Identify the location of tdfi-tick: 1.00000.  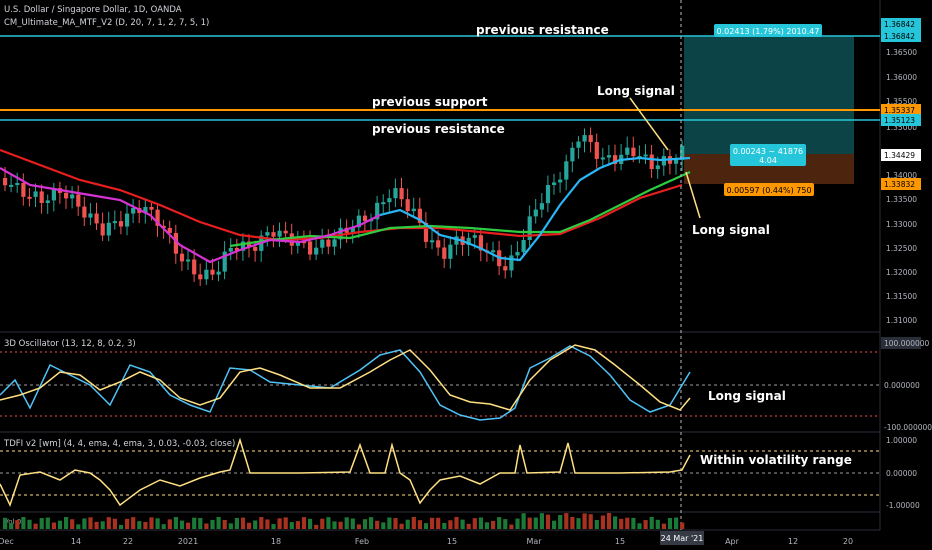
(901, 440).